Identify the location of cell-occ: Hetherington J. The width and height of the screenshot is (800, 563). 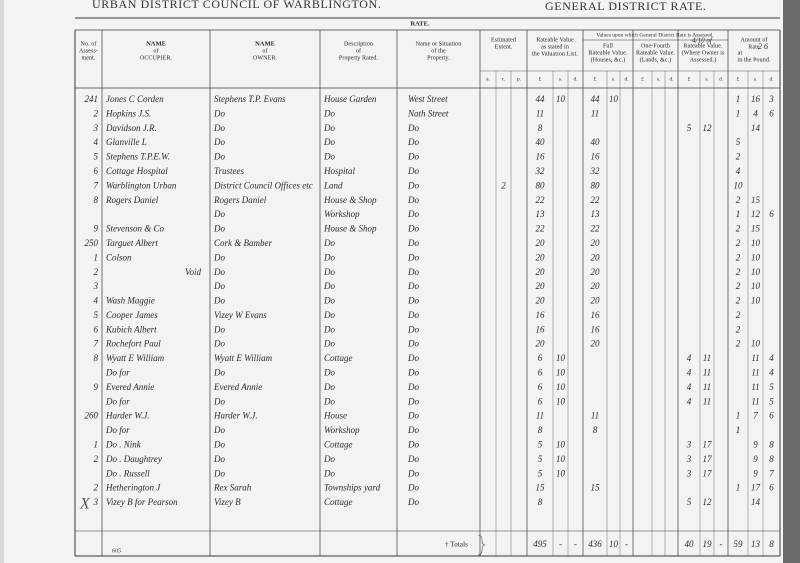
(133, 488).